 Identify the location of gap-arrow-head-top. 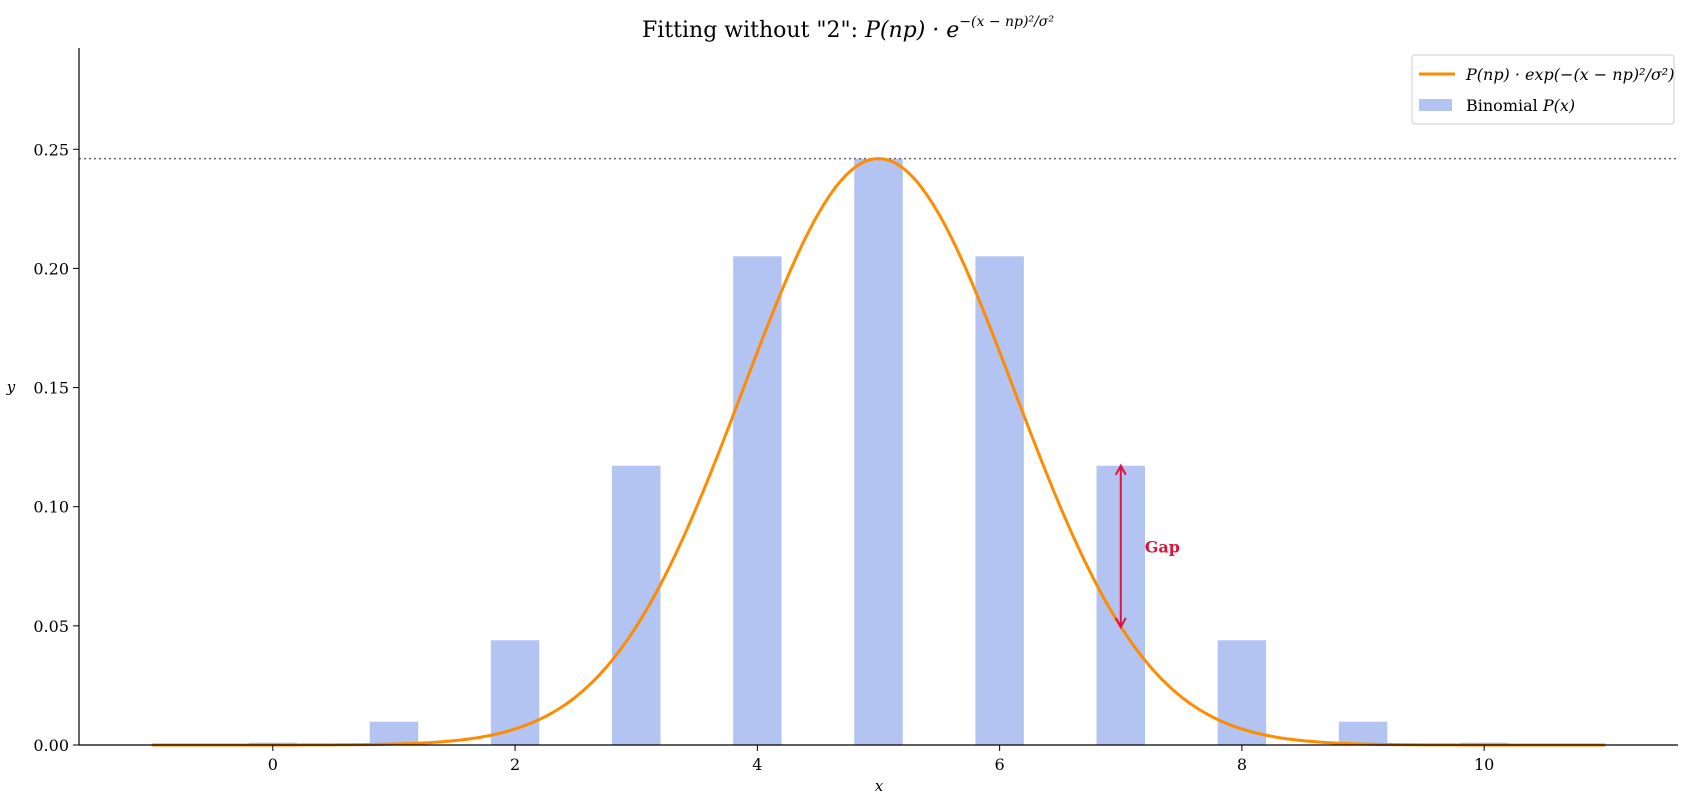
(1120, 469).